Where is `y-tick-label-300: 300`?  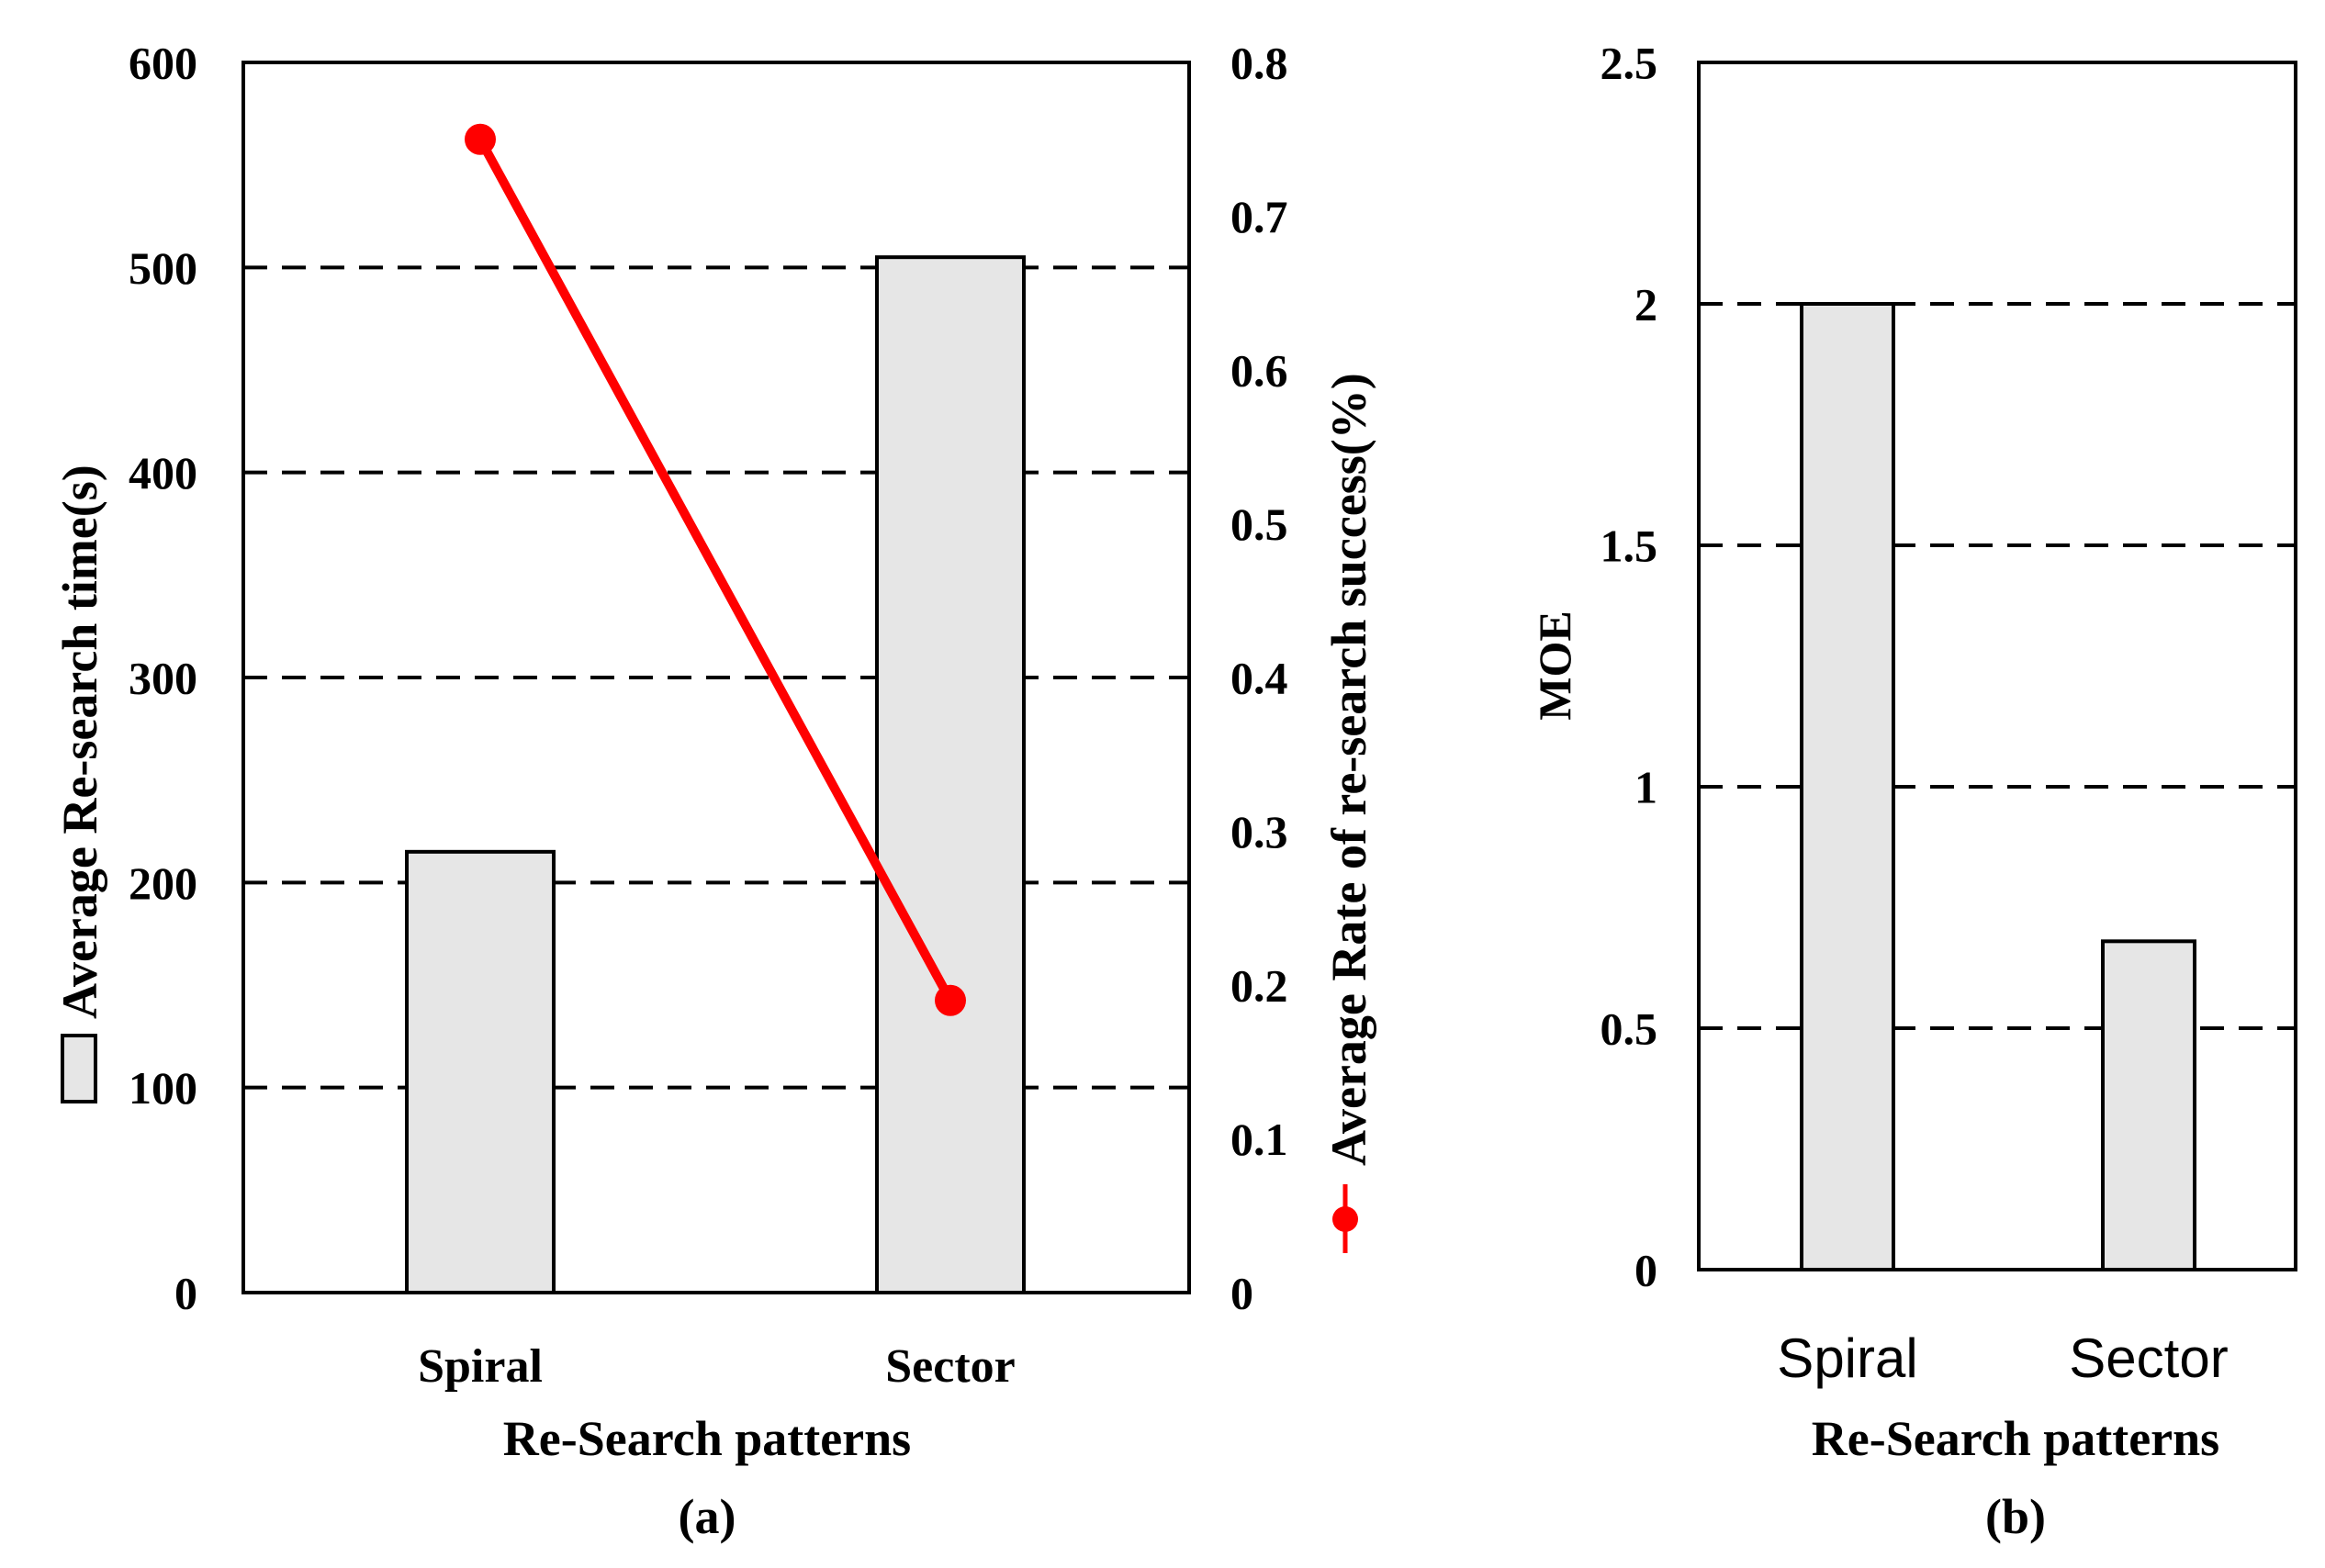
y-tick-label-300: 300 is located at coordinates (163, 678).